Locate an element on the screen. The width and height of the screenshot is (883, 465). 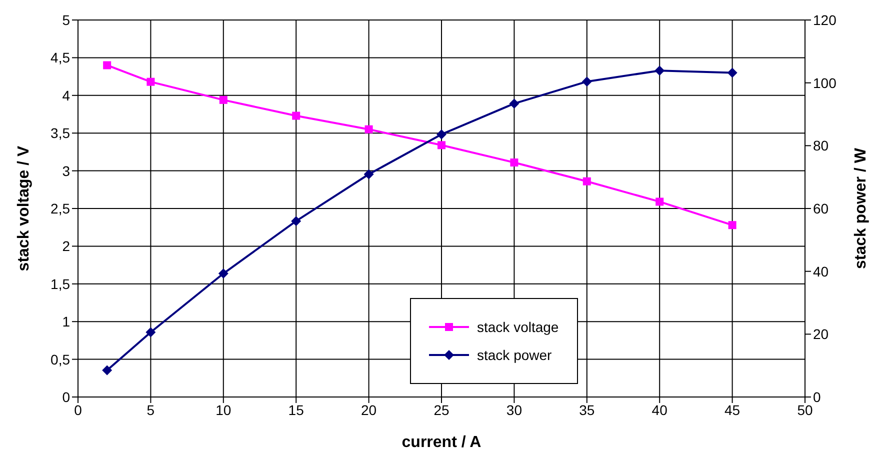
x-tick-label: 30 is located at coordinates (514, 410).